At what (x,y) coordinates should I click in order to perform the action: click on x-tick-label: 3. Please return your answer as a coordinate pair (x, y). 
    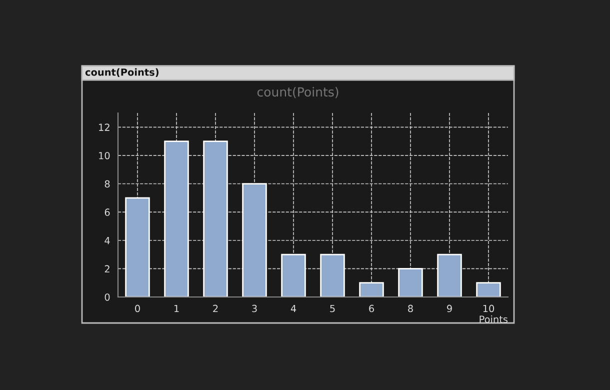
    Looking at the image, I should click on (254, 308).